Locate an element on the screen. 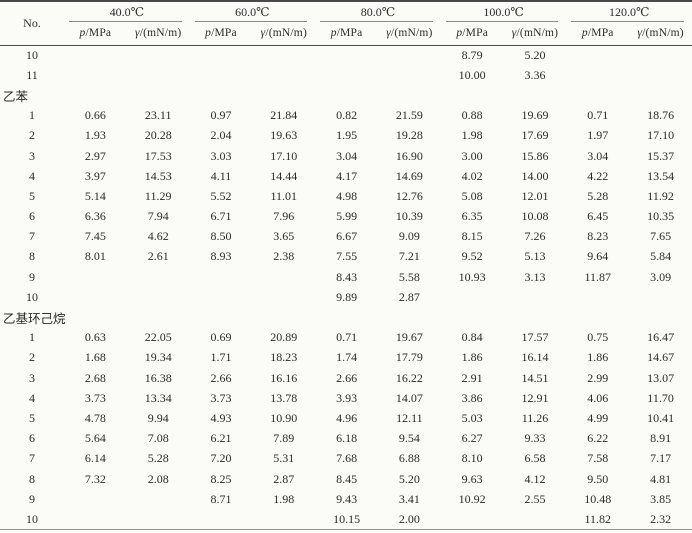 The width and height of the screenshot is (692, 533). value-cell: 5.03 is located at coordinates (472, 417).